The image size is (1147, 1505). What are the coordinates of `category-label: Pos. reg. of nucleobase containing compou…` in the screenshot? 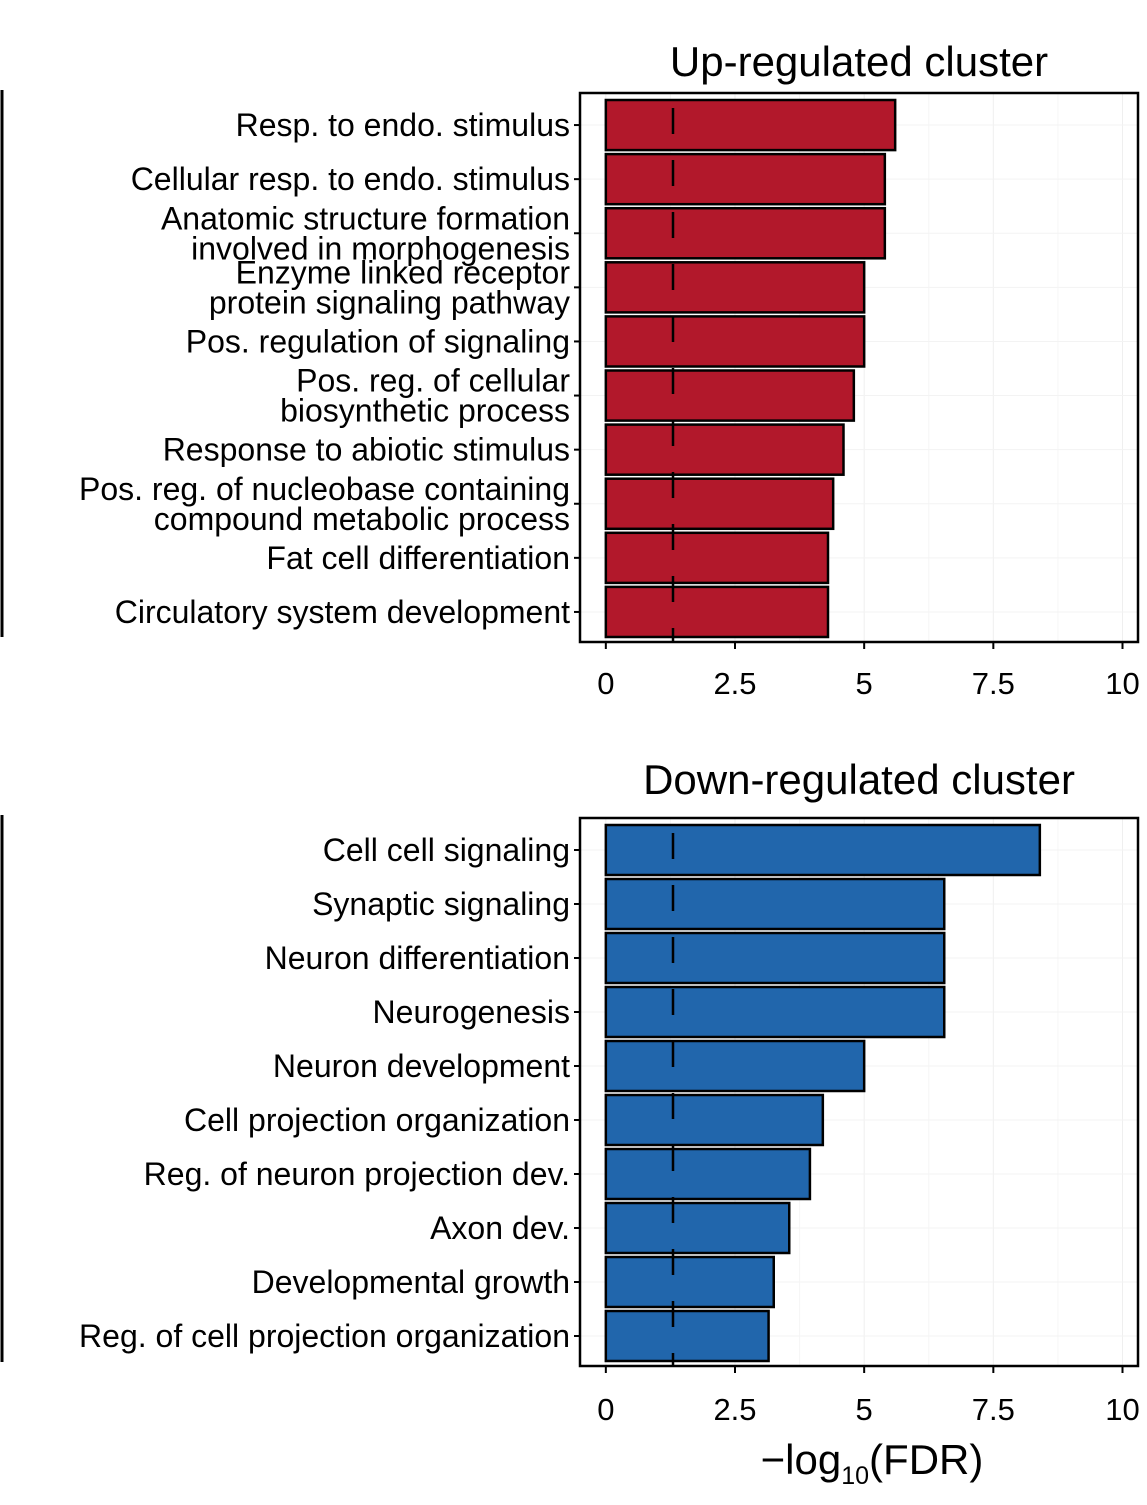 It's located at (324, 504).